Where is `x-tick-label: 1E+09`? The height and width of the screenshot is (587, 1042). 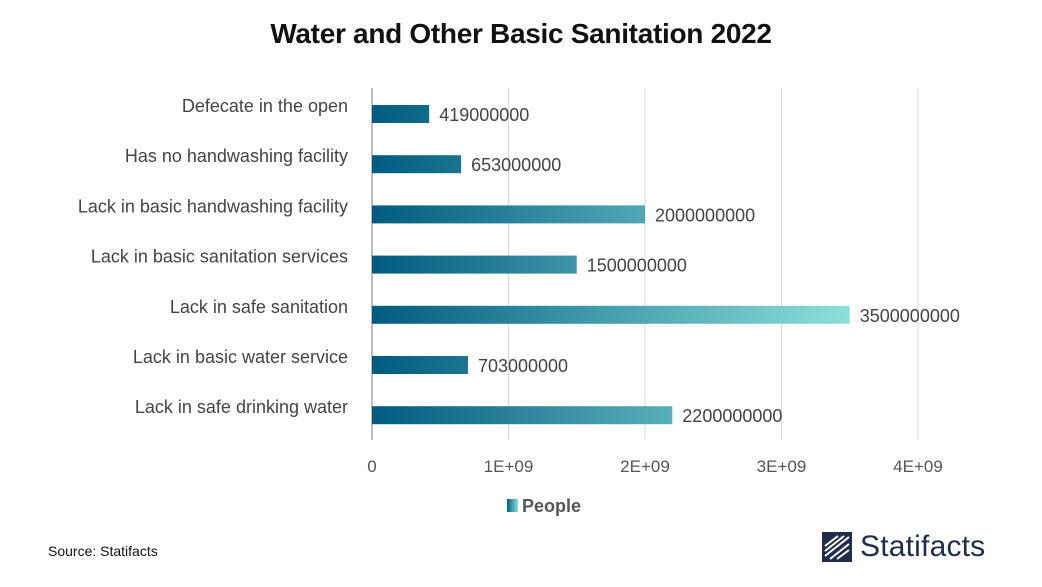 x-tick-label: 1E+09 is located at coordinates (509, 466).